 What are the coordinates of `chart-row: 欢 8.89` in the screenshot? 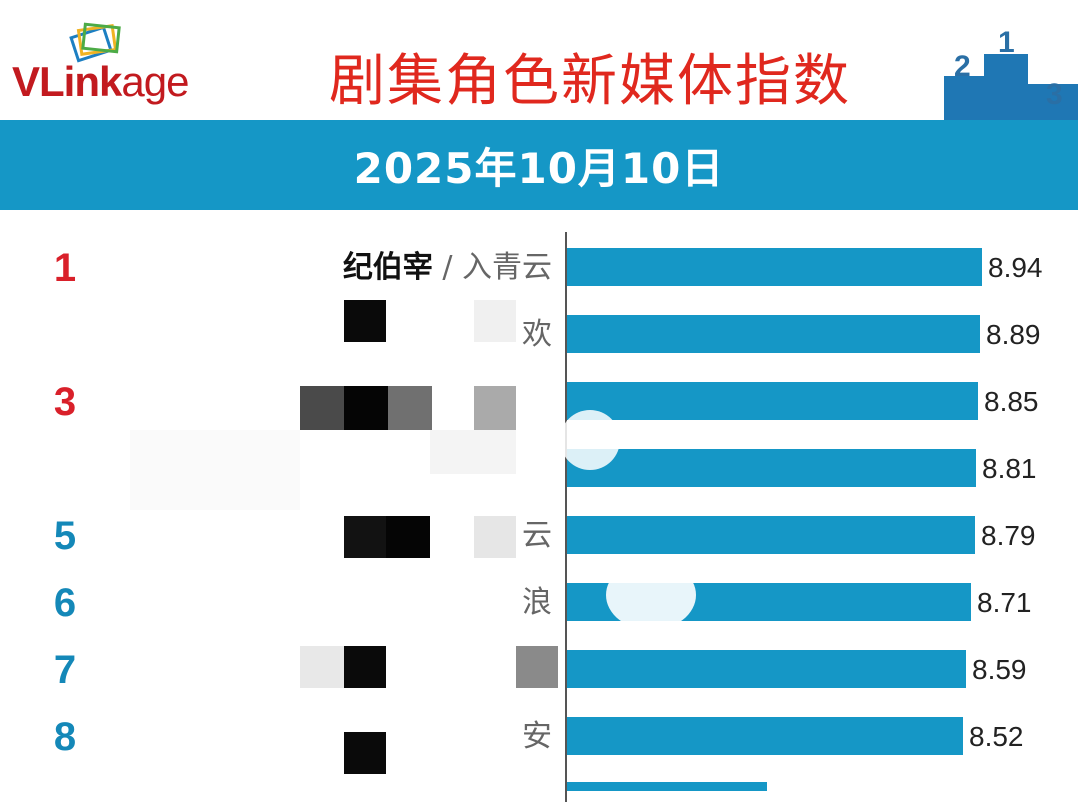 It's located at (539, 335).